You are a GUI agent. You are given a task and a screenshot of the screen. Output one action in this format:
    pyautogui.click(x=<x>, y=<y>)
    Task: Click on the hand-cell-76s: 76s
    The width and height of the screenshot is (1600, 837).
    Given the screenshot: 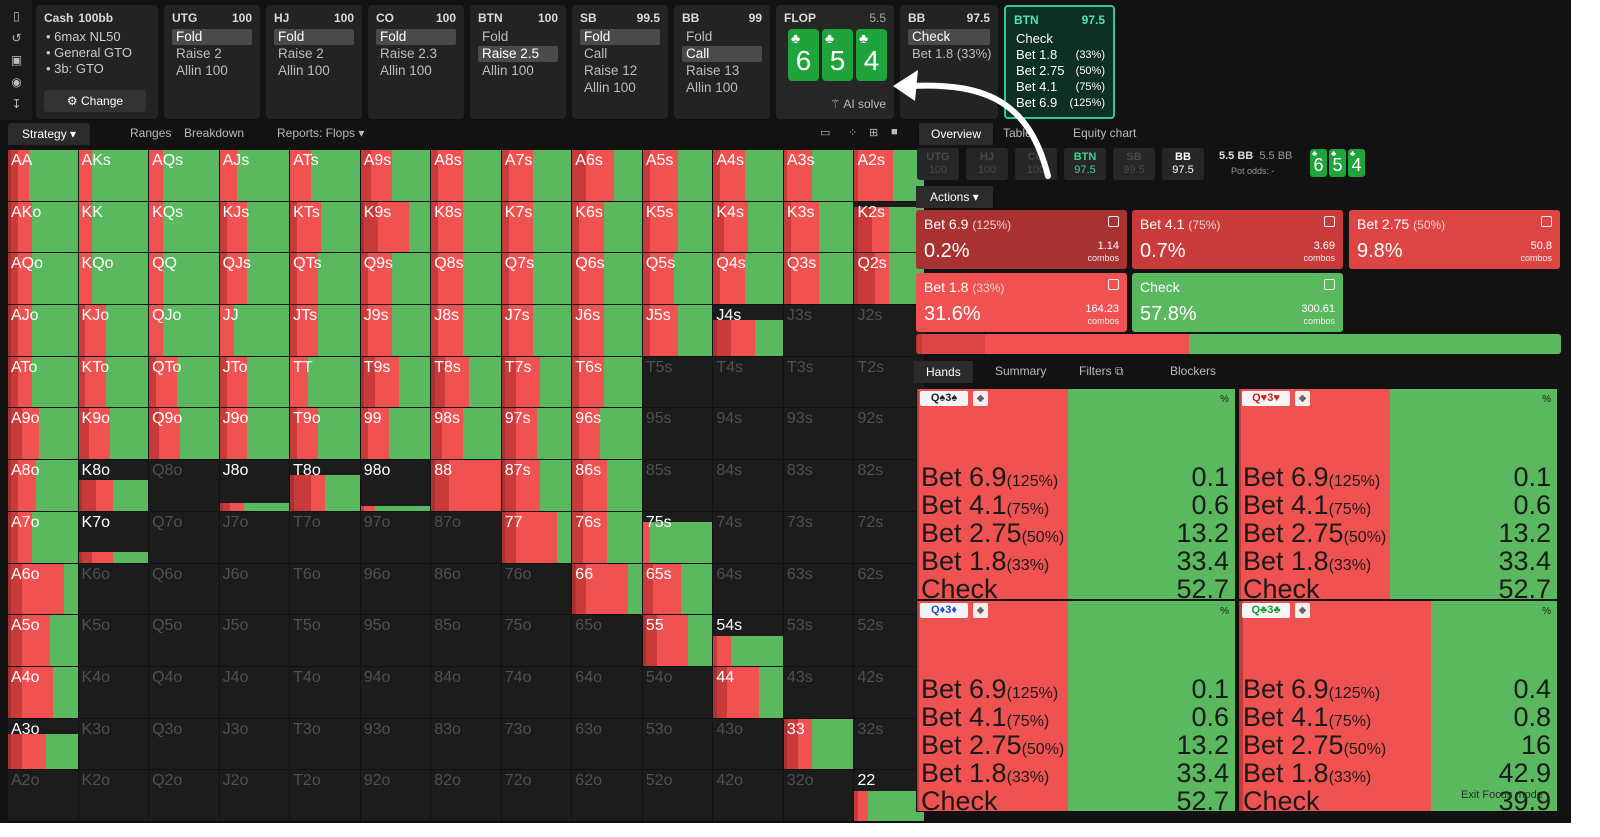 What is the action you would take?
    pyautogui.click(x=607, y=537)
    